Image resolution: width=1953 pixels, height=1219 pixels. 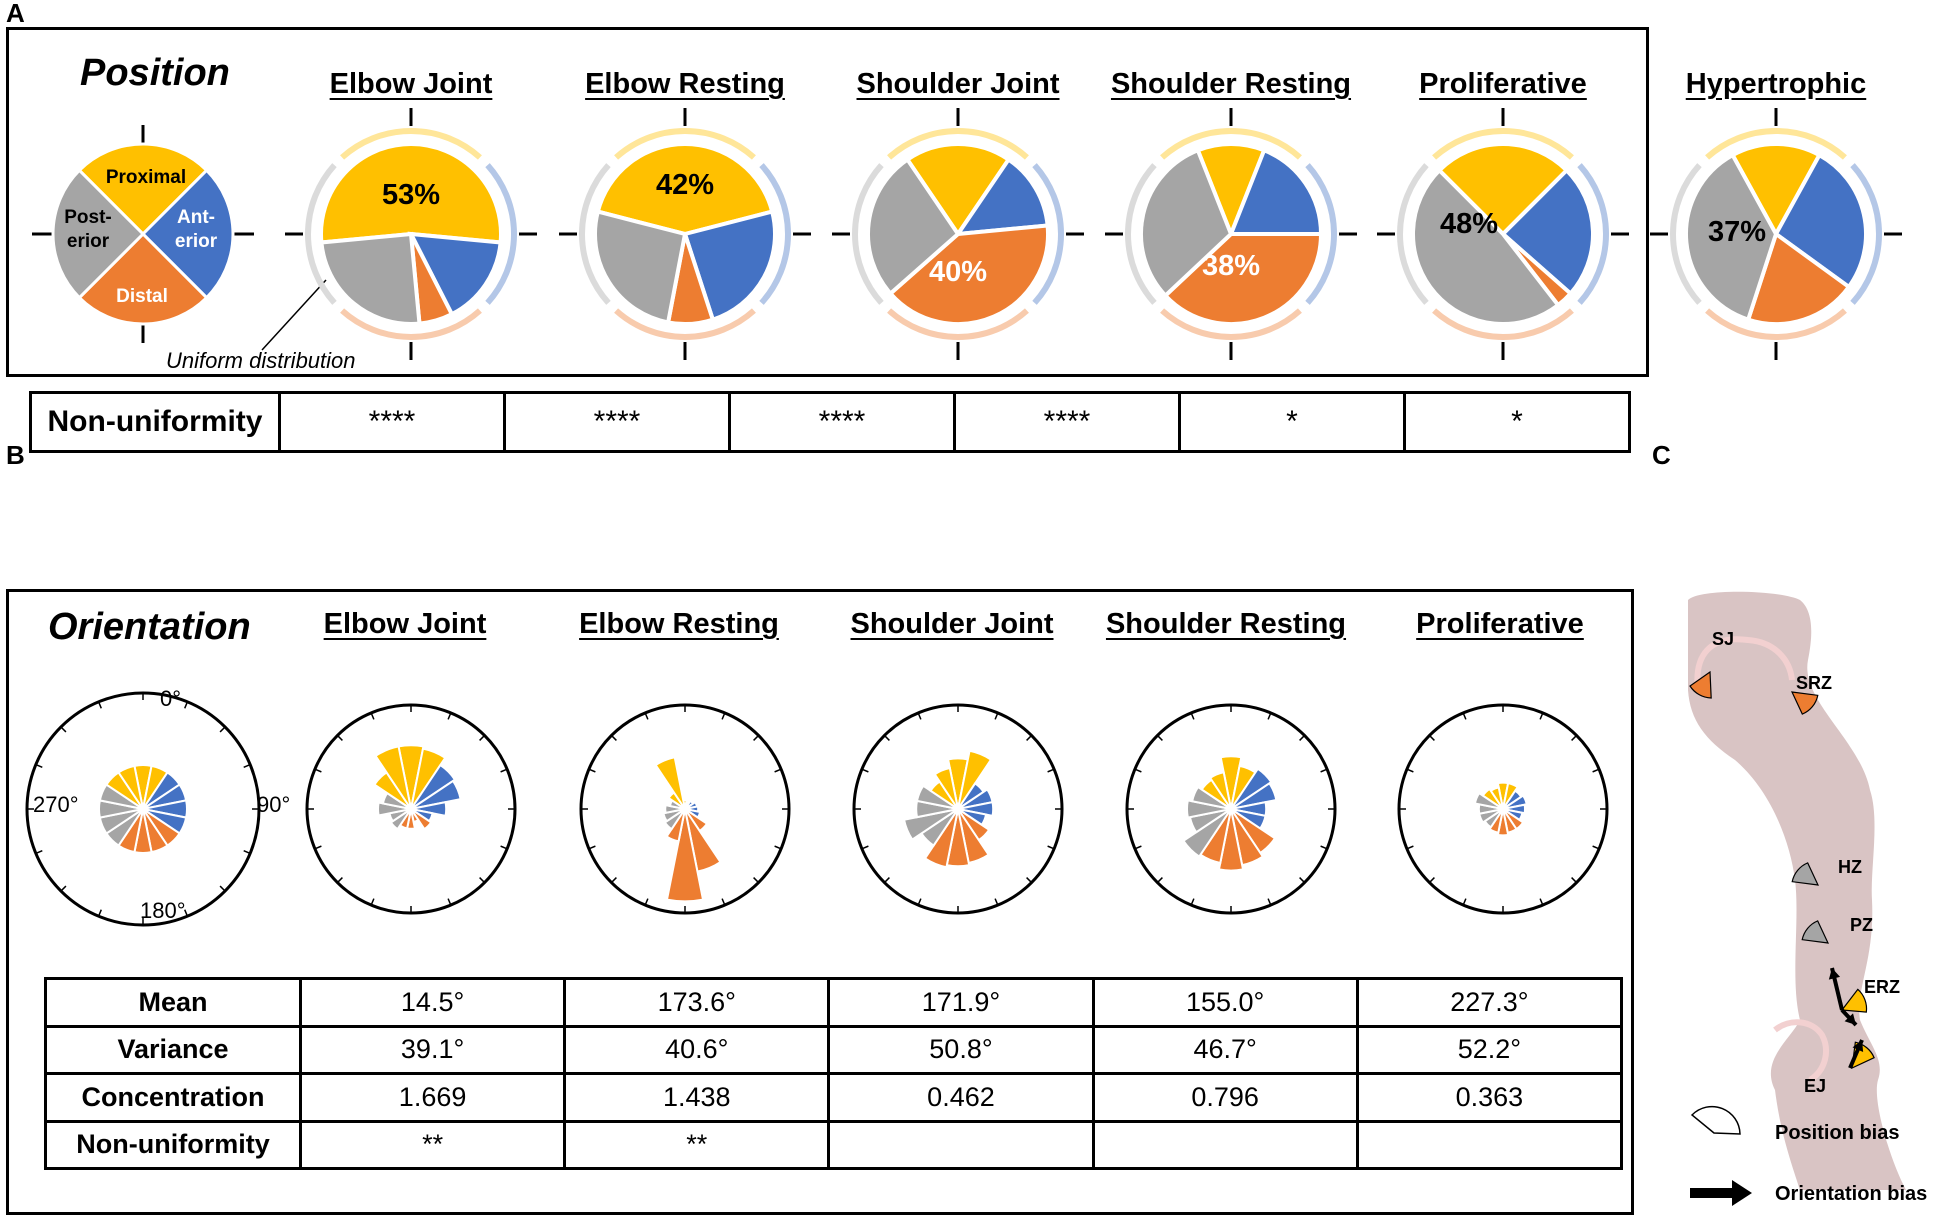 What do you see at coordinates (961, 1002) in the screenshot?
I see `stat-cell: 171.9°` at bounding box center [961, 1002].